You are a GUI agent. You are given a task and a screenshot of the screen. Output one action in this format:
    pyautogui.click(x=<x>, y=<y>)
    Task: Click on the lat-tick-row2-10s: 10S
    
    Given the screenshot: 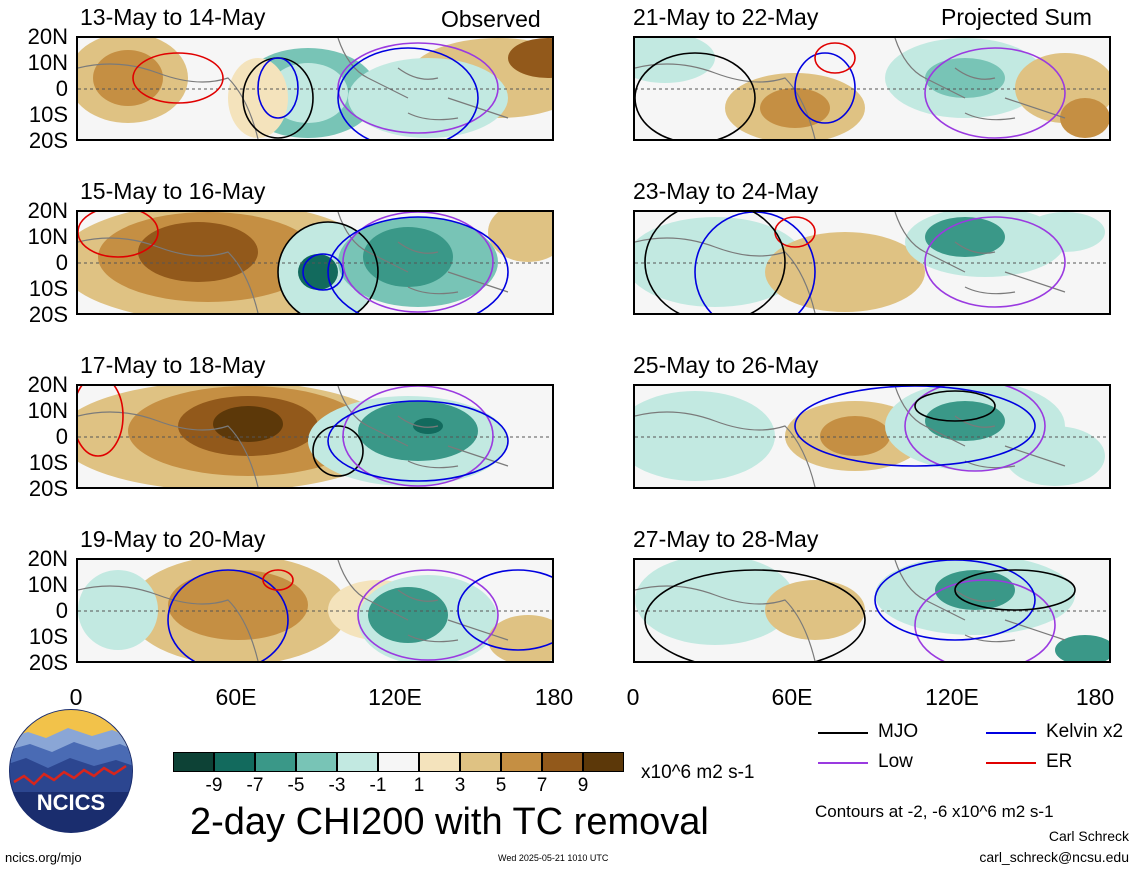 What is the action you would take?
    pyautogui.click(x=48, y=288)
    